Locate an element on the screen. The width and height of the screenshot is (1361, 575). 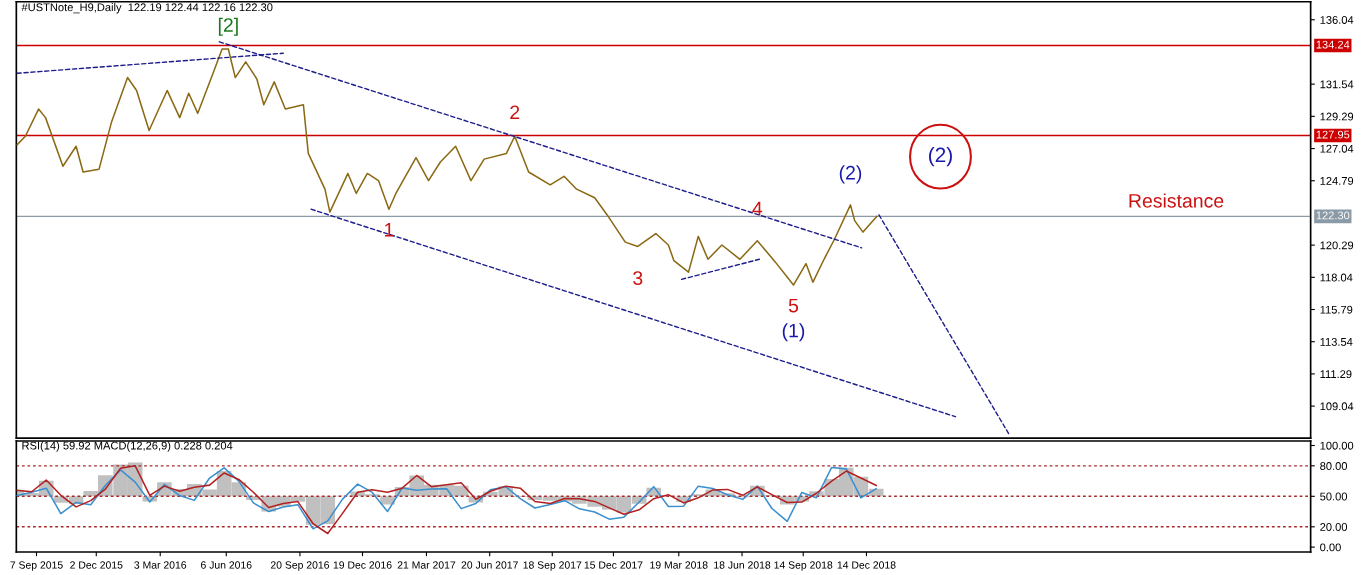
annotation: Resistance is located at coordinates (1176, 200).